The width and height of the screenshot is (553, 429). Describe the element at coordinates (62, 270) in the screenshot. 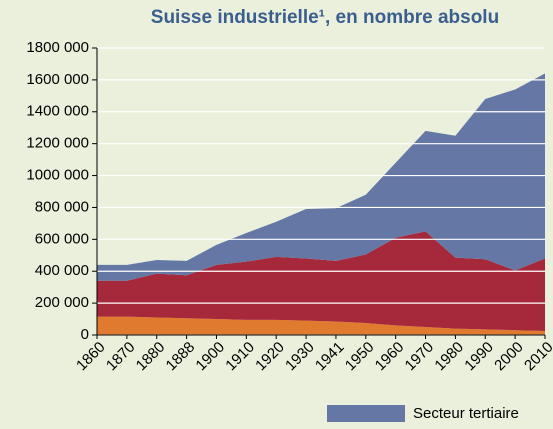

I see `y-tick-label: 400 000` at that location.